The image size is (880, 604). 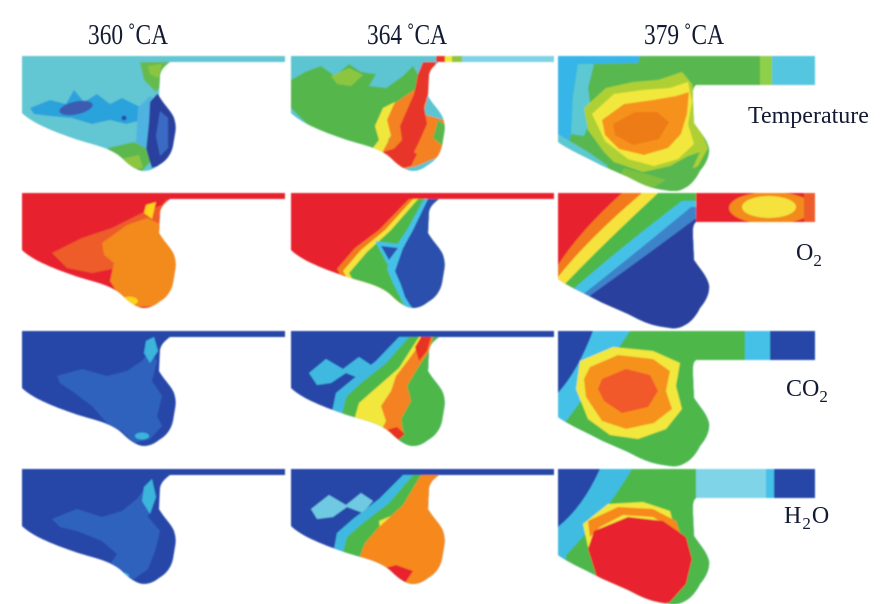 What do you see at coordinates (407, 35) in the screenshot?
I see `svg-text: 364 ˚CA` at bounding box center [407, 35].